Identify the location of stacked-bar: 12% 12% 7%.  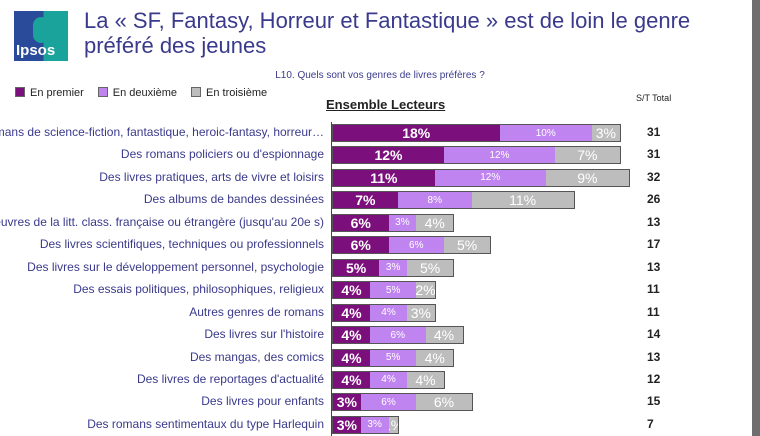
(476, 155).